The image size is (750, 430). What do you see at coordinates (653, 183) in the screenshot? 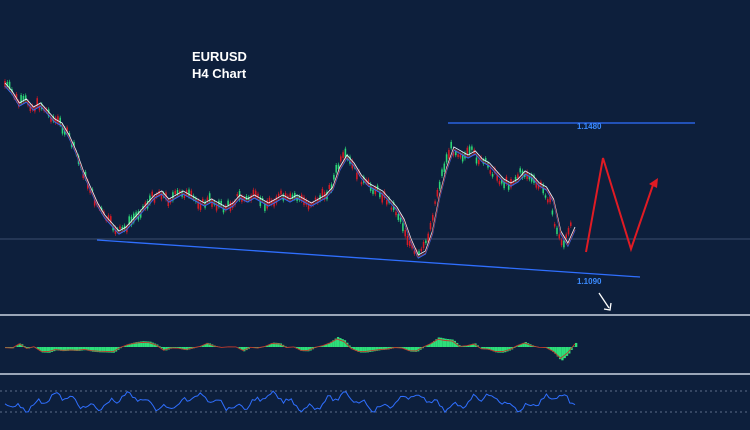
I see `projection-arrowhead` at bounding box center [653, 183].